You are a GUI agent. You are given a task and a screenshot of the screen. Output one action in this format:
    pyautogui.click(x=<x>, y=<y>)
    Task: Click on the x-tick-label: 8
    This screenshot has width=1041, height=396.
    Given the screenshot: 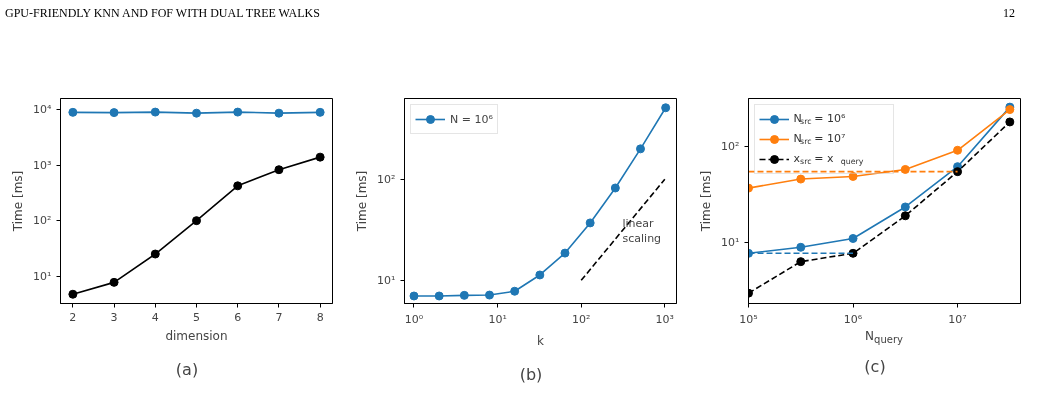 What is the action you would take?
    pyautogui.click(x=320, y=317)
    